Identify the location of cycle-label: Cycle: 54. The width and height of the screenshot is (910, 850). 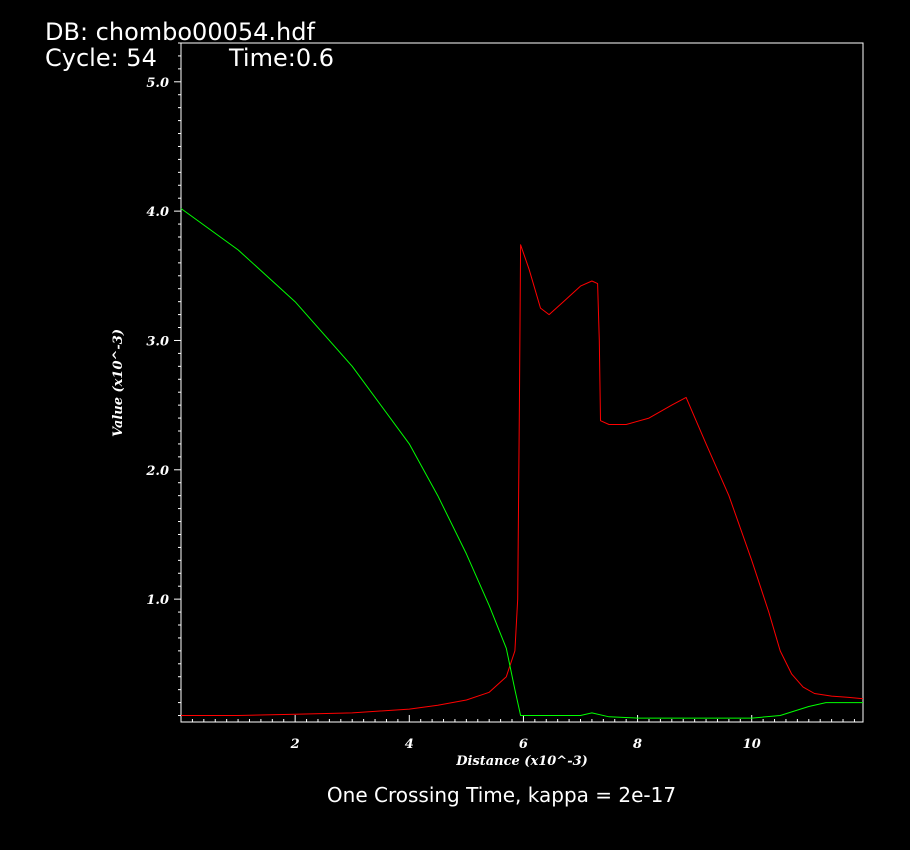
(101, 58).